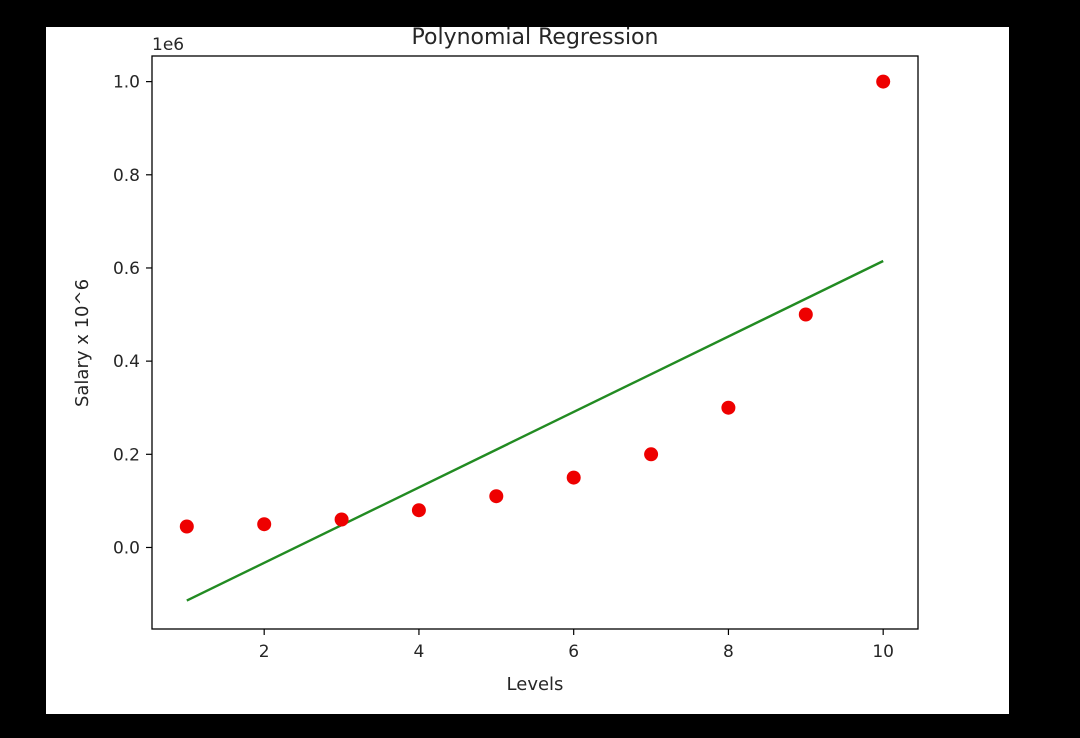 The image size is (1080, 738). Describe the element at coordinates (126, 176) in the screenshot. I see `y-tick-label: 0.8` at that location.